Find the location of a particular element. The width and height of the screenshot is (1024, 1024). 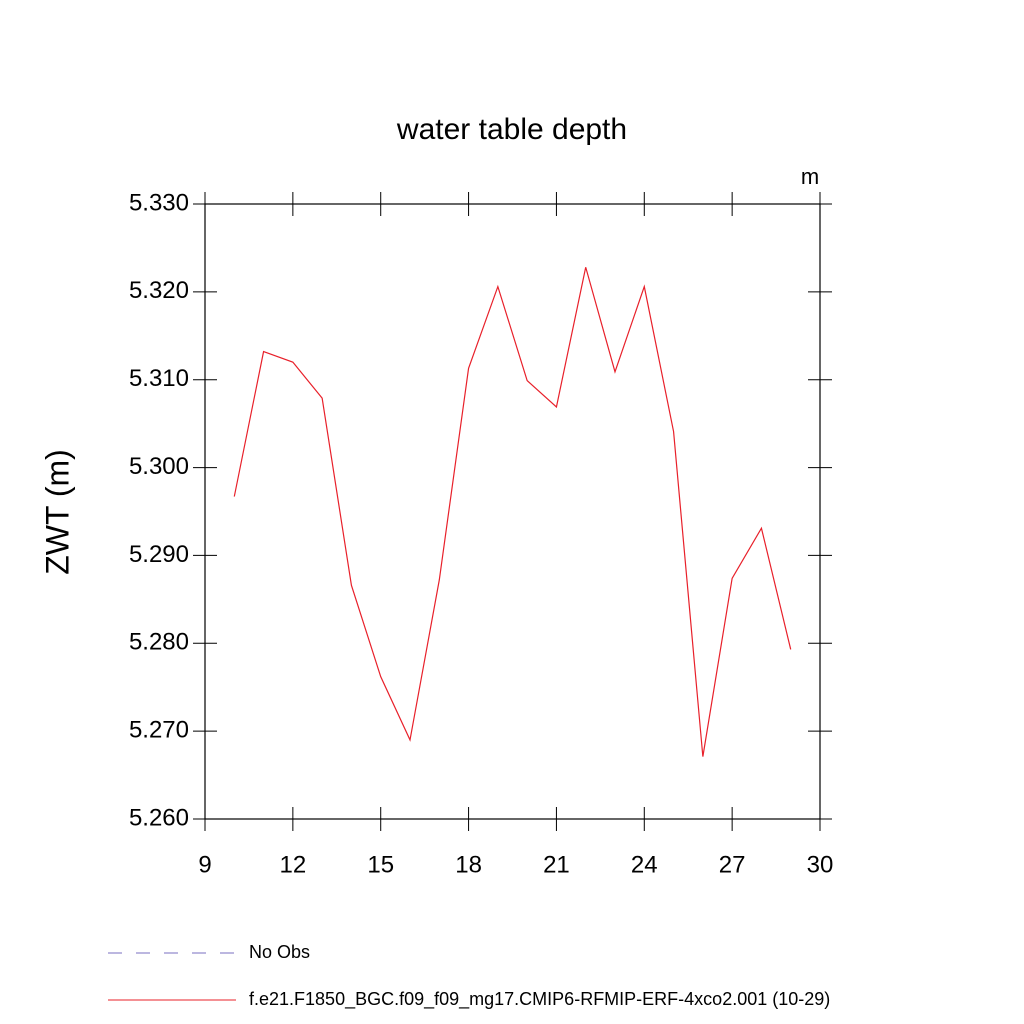

y-tick-label: 5.320 is located at coordinates (159, 290).